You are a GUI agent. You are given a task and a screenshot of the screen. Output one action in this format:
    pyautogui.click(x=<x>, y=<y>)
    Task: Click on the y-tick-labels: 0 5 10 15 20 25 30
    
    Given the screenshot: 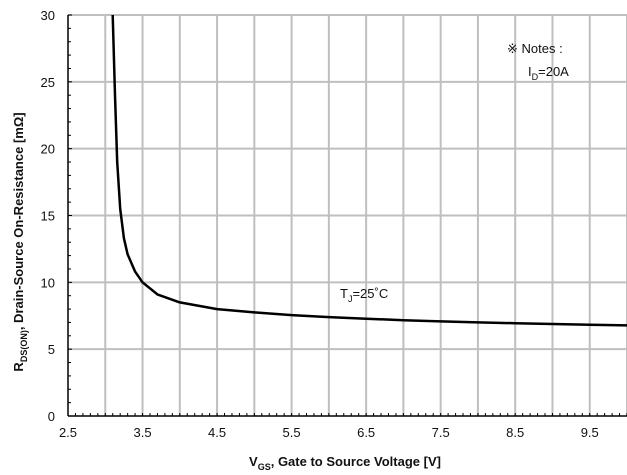 What is the action you would take?
    pyautogui.click(x=48, y=216)
    